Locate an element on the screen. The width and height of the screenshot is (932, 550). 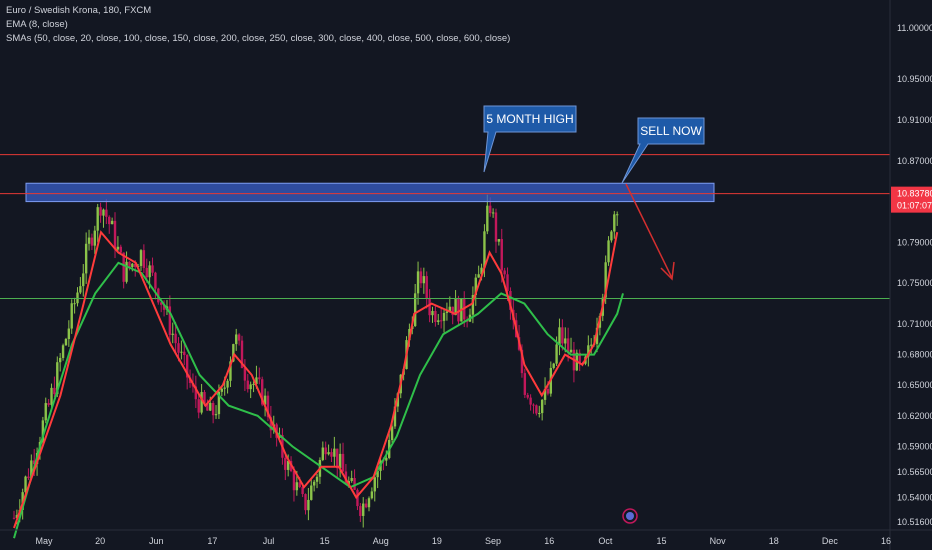
time-tick-label: 18 is located at coordinates (774, 541).